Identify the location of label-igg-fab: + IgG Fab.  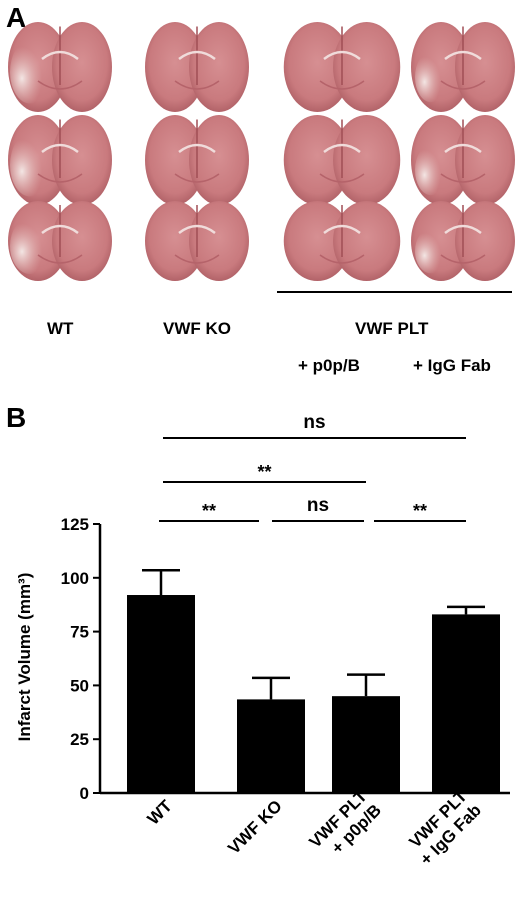
(452, 365).